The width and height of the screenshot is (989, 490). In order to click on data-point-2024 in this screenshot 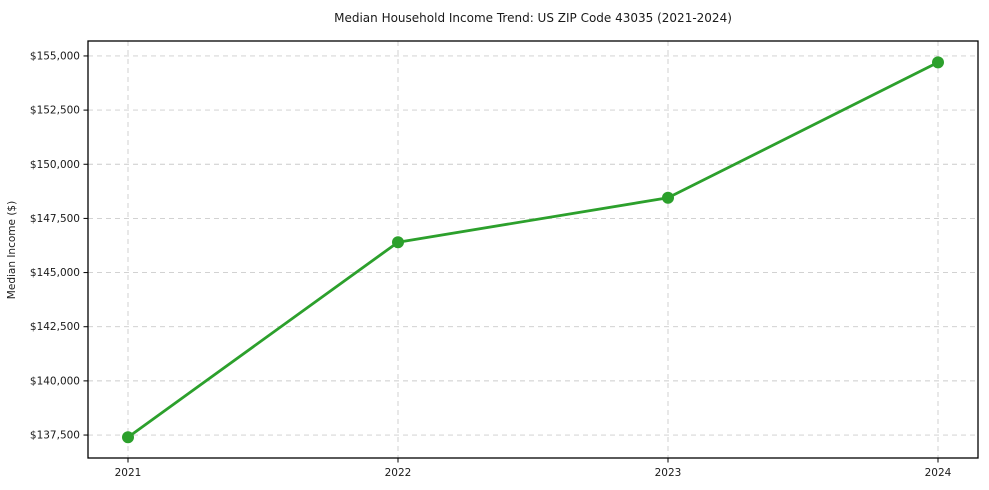, I will do `click(938, 62)`.